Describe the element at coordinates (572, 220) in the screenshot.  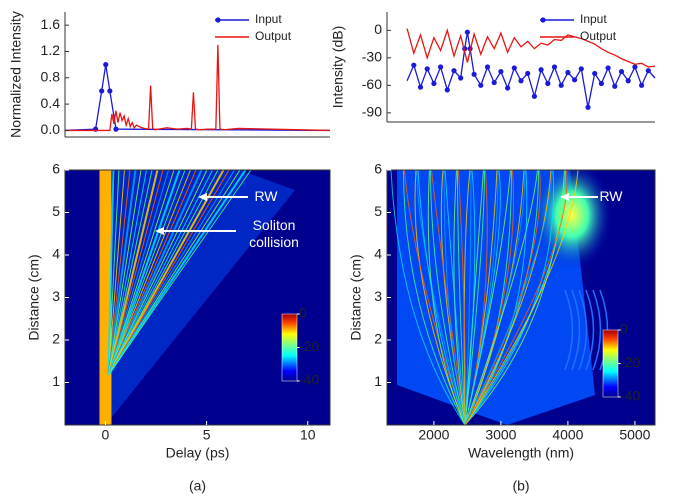
I see `heatmap-rw-glow` at that location.